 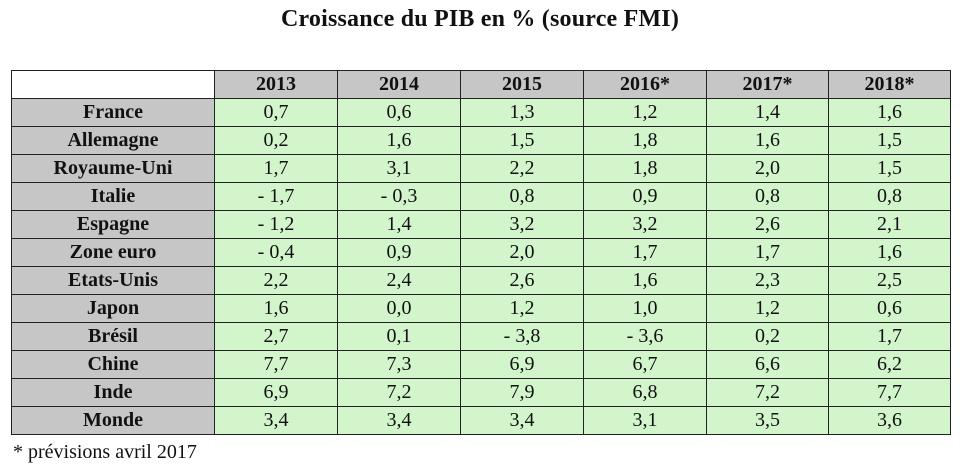 I want to click on corner-cell, so click(x=113, y=84).